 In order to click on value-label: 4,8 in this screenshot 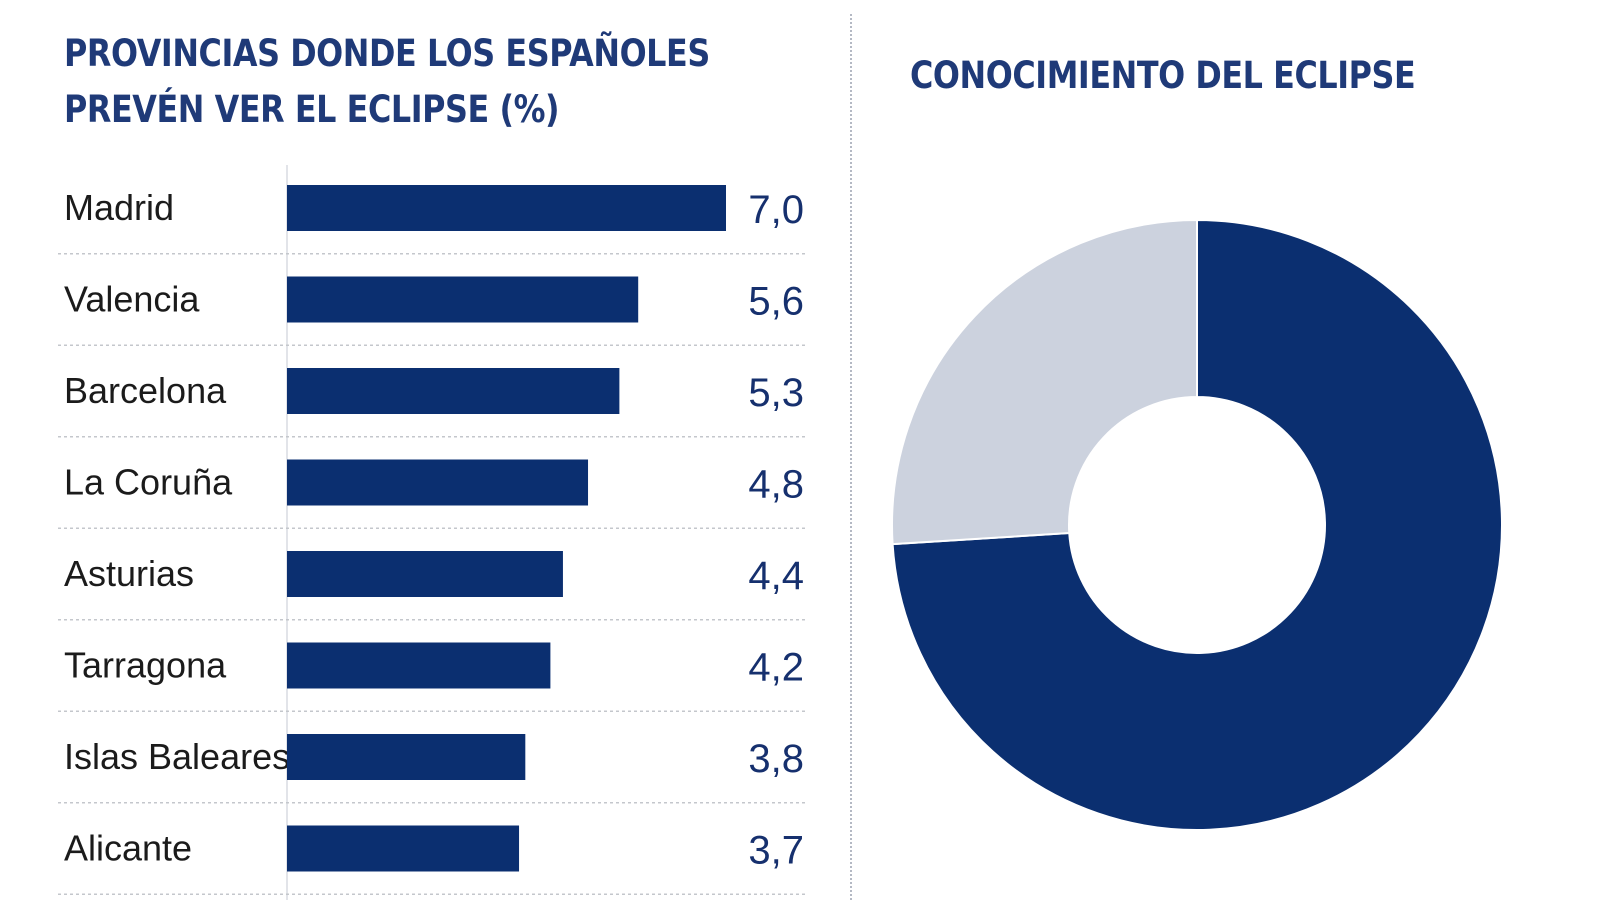, I will do `click(776, 485)`.